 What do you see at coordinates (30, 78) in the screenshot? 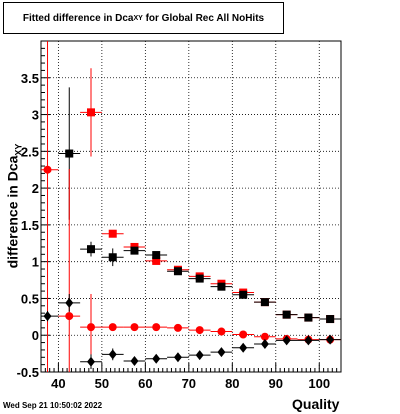
I see `y-tick-label: 3.5` at bounding box center [30, 78].